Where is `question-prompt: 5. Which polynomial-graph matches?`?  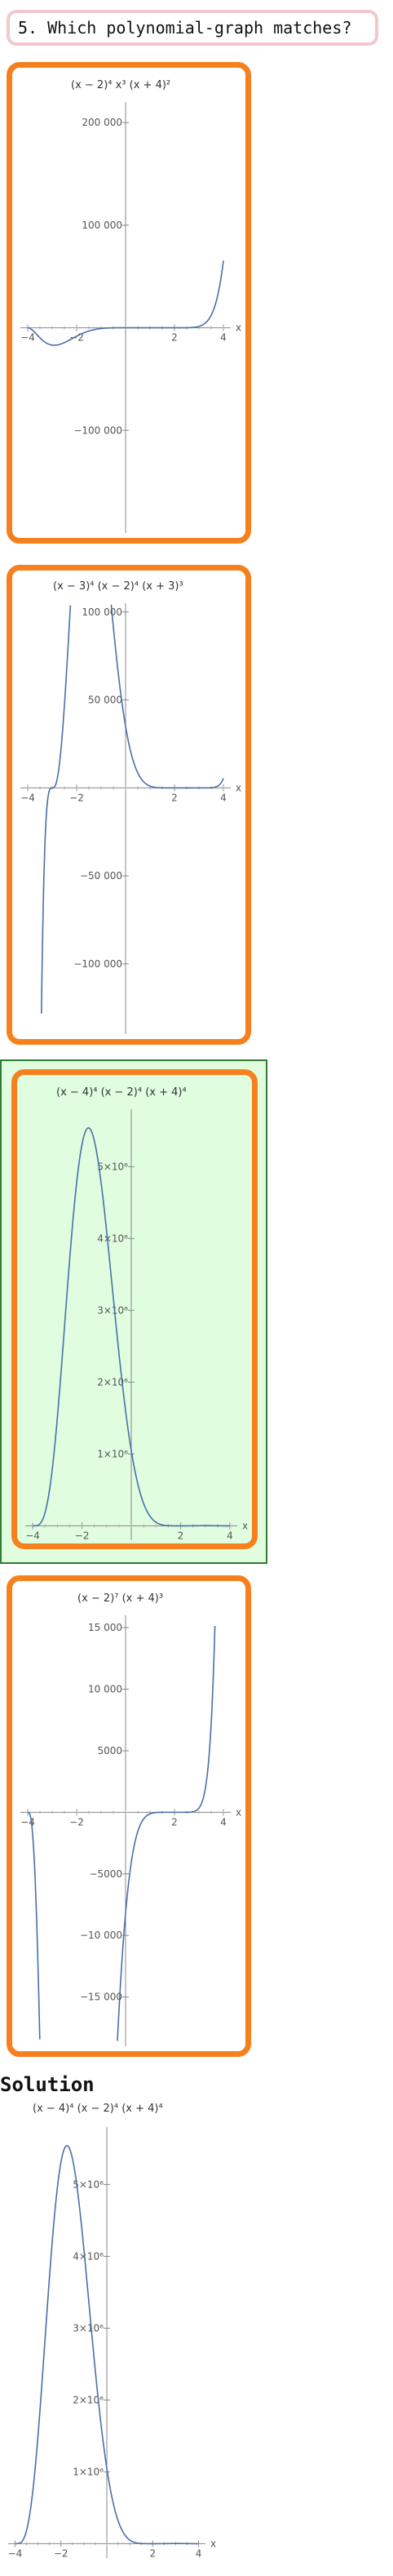 question-prompt: 5. Which polynomial-graph matches? is located at coordinates (192, 28).